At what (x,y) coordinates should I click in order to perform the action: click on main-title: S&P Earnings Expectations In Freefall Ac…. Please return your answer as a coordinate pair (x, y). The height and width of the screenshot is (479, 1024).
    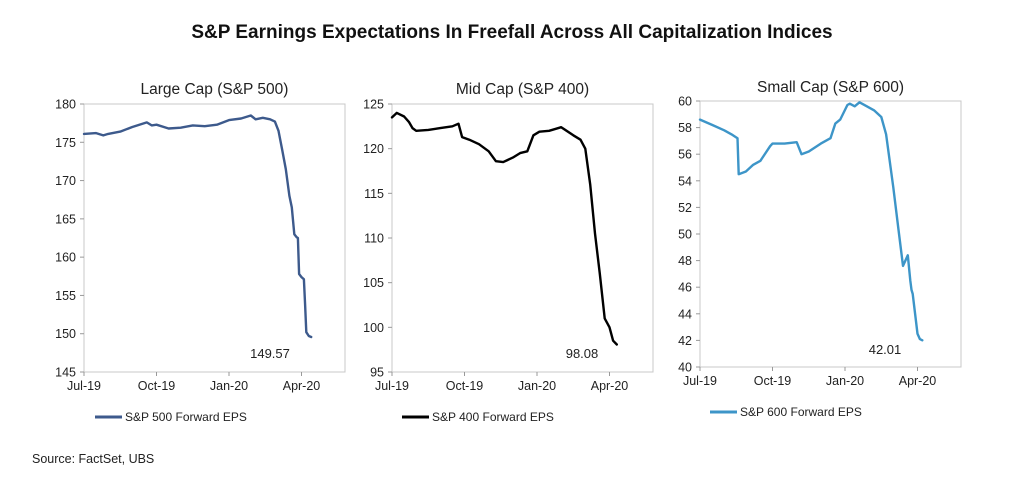
    Looking at the image, I should click on (512, 32).